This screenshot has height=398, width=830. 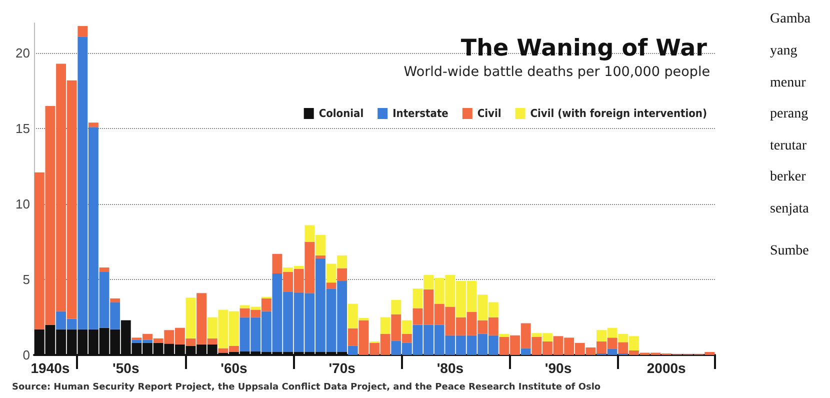 What do you see at coordinates (584, 49) in the screenshot?
I see `text: The Waning of War` at bounding box center [584, 49].